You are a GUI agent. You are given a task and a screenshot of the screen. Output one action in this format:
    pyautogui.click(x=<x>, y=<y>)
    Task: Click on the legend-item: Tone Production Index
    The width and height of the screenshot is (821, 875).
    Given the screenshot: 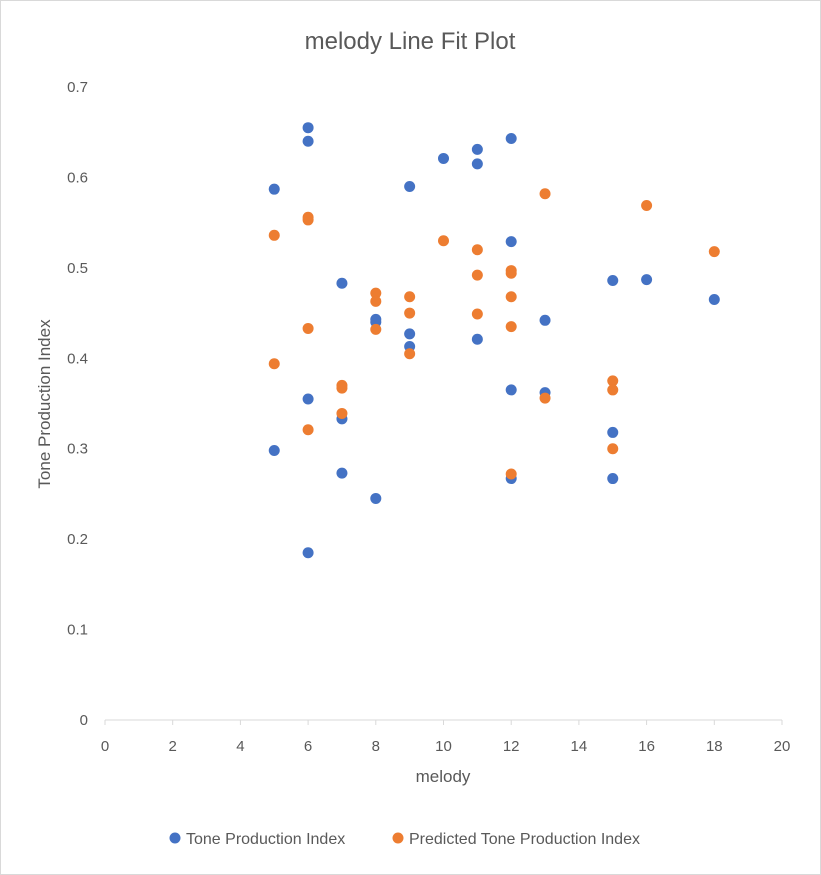 What is the action you would take?
    pyautogui.click(x=257, y=839)
    